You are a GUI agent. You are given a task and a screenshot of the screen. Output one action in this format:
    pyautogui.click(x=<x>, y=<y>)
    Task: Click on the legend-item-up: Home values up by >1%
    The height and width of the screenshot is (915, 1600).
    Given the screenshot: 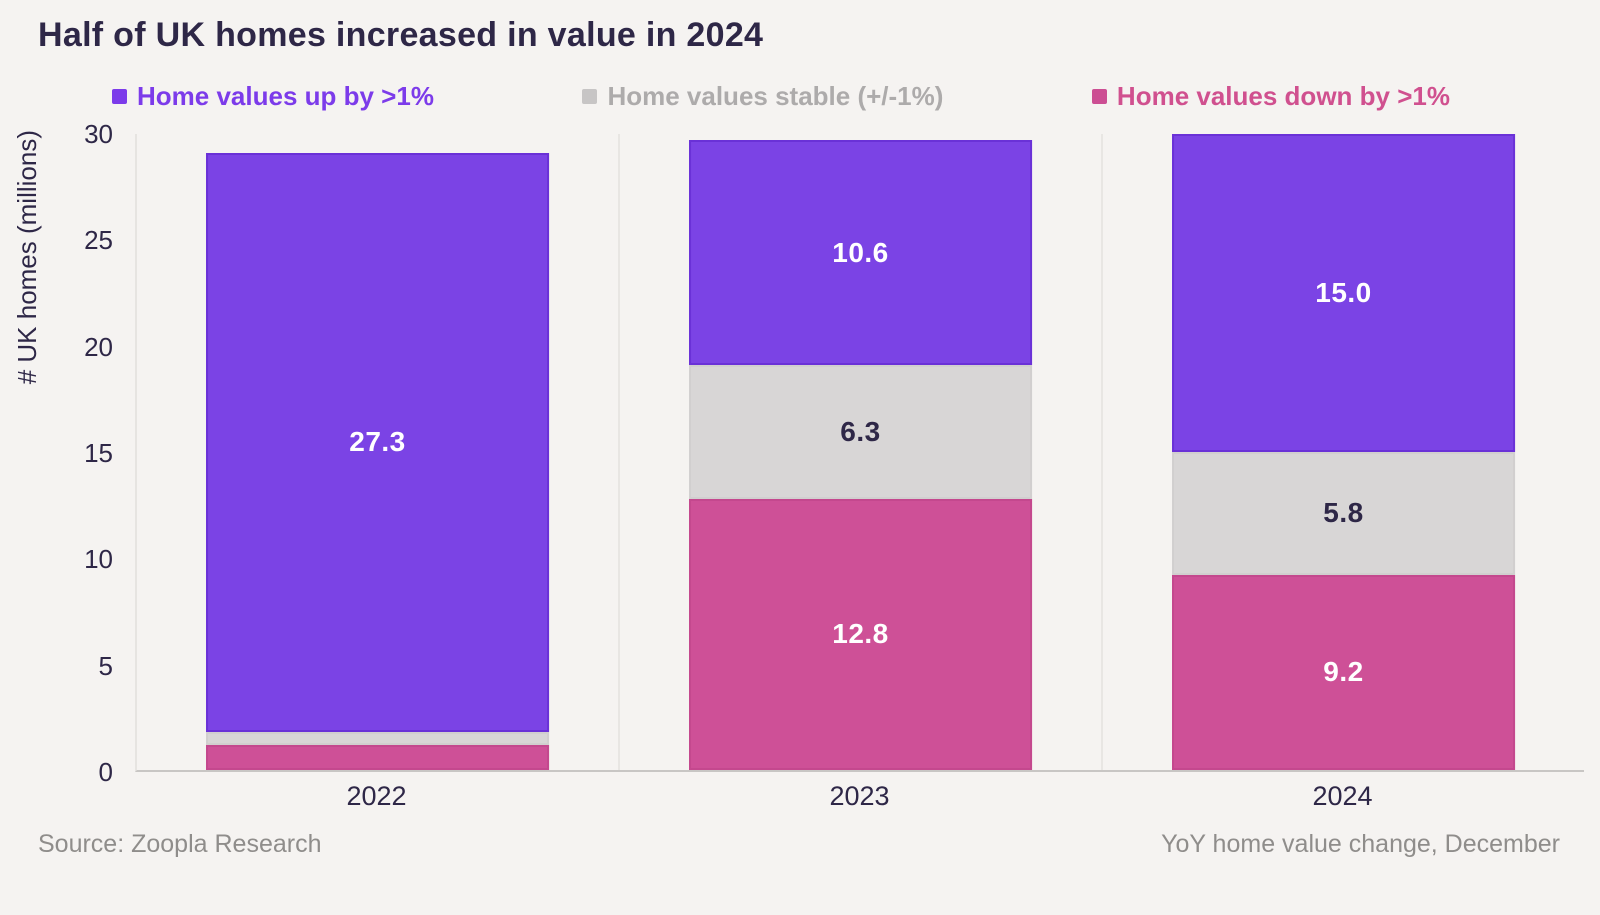 What is the action you would take?
    pyautogui.click(x=273, y=96)
    